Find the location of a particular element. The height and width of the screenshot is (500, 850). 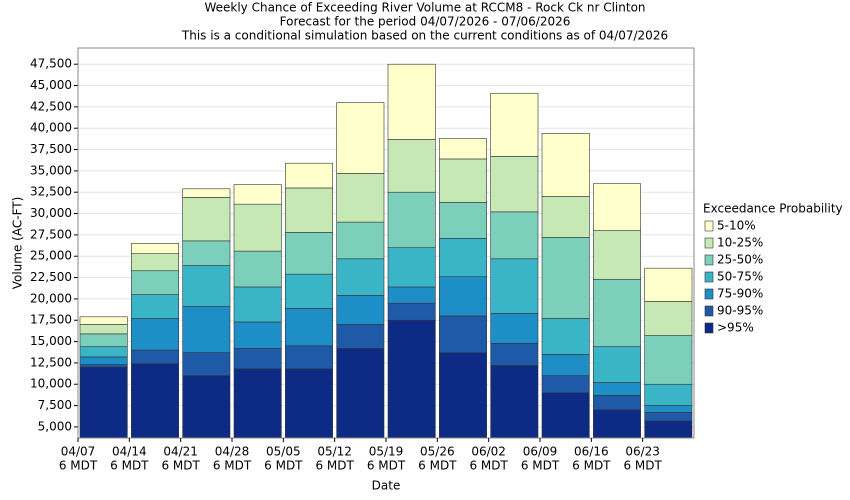

legend-label: 25-50% is located at coordinates (740, 260).